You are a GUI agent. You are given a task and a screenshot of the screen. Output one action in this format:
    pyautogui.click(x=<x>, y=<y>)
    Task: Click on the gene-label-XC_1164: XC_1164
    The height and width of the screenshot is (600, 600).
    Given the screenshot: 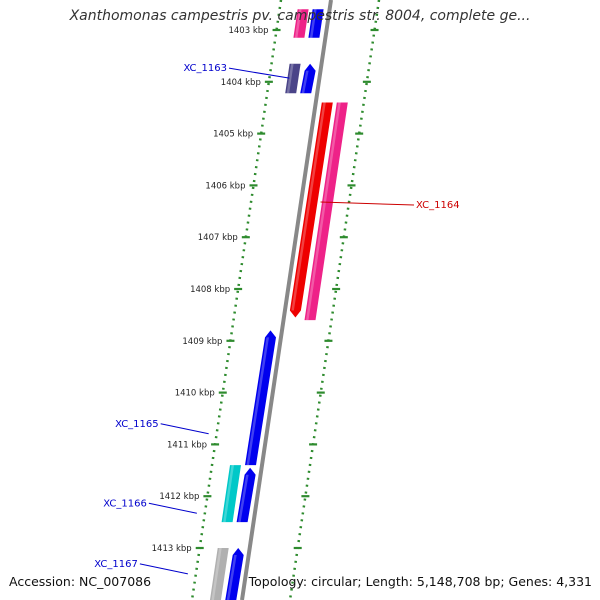 What is the action you would take?
    pyautogui.click(x=438, y=205)
    